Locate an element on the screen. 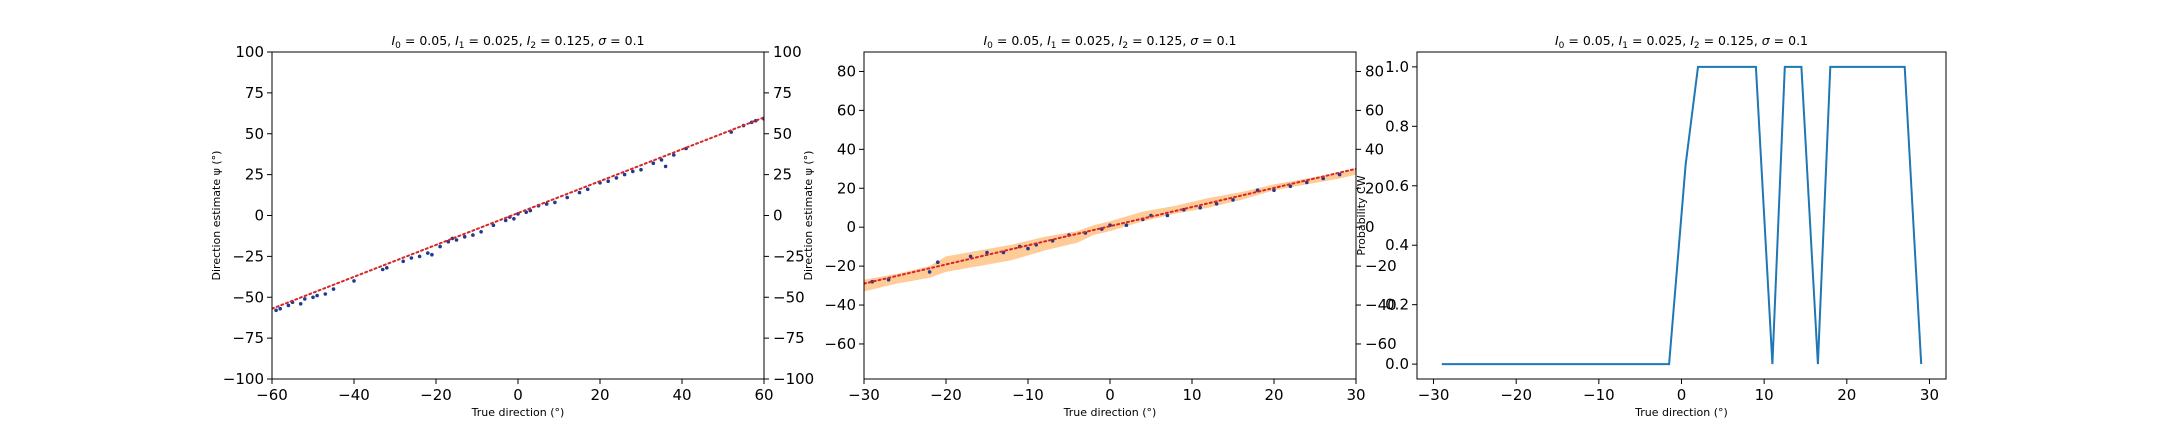 This screenshot has width=2160, height=432. y-tick-label: −50 is located at coordinates (248, 297).